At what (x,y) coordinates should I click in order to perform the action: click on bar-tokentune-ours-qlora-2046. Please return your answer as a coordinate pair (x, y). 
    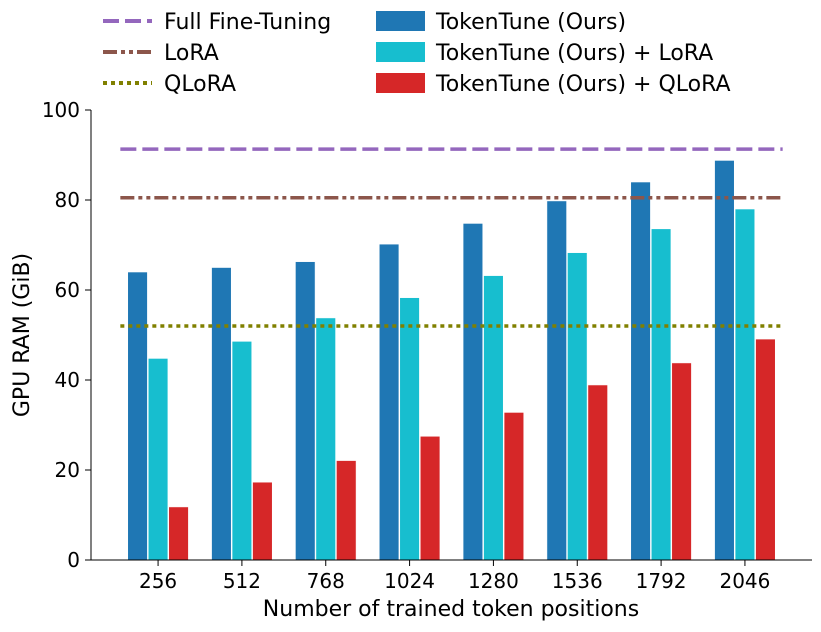
    Looking at the image, I should click on (765, 449).